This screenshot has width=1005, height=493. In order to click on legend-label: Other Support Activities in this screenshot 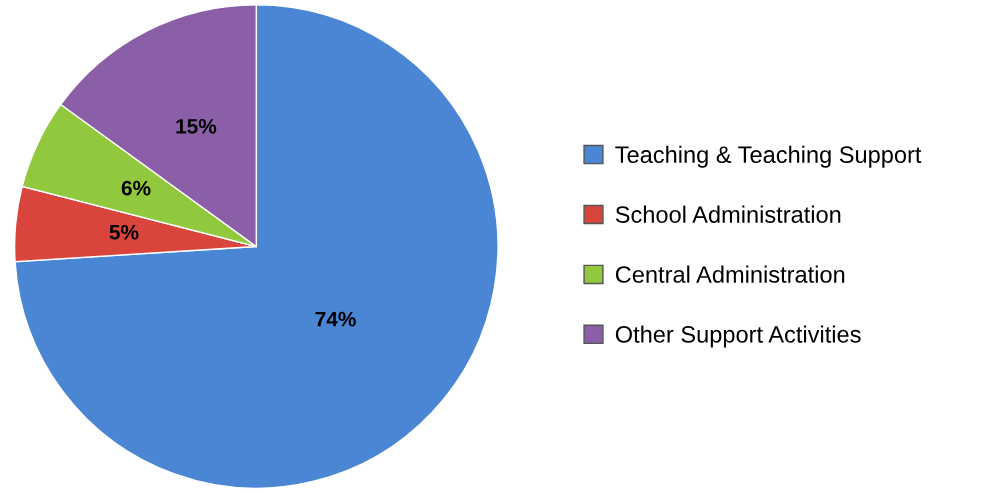, I will do `click(738, 336)`.